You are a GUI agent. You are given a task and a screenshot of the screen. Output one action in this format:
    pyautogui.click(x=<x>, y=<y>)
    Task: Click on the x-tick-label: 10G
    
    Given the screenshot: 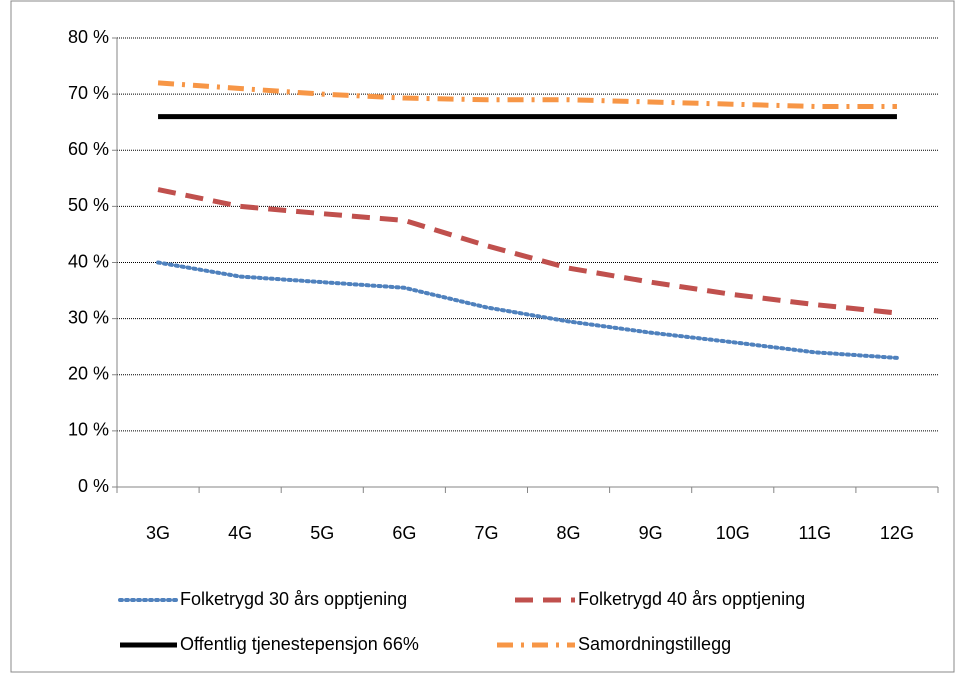 What is the action you would take?
    pyautogui.click(x=733, y=533)
    